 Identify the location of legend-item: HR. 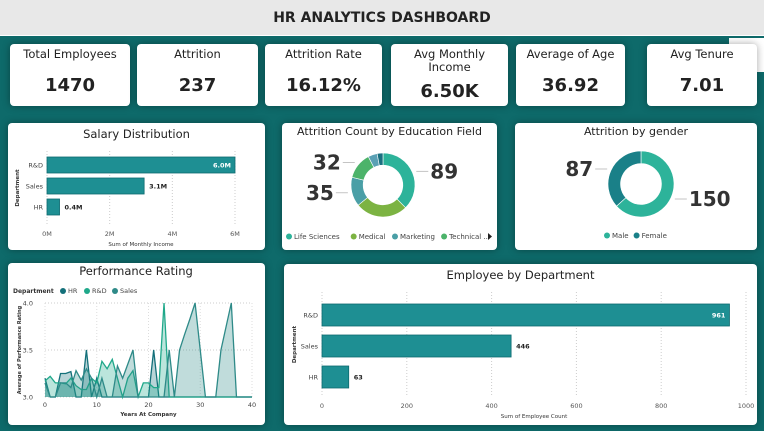
(73, 291).